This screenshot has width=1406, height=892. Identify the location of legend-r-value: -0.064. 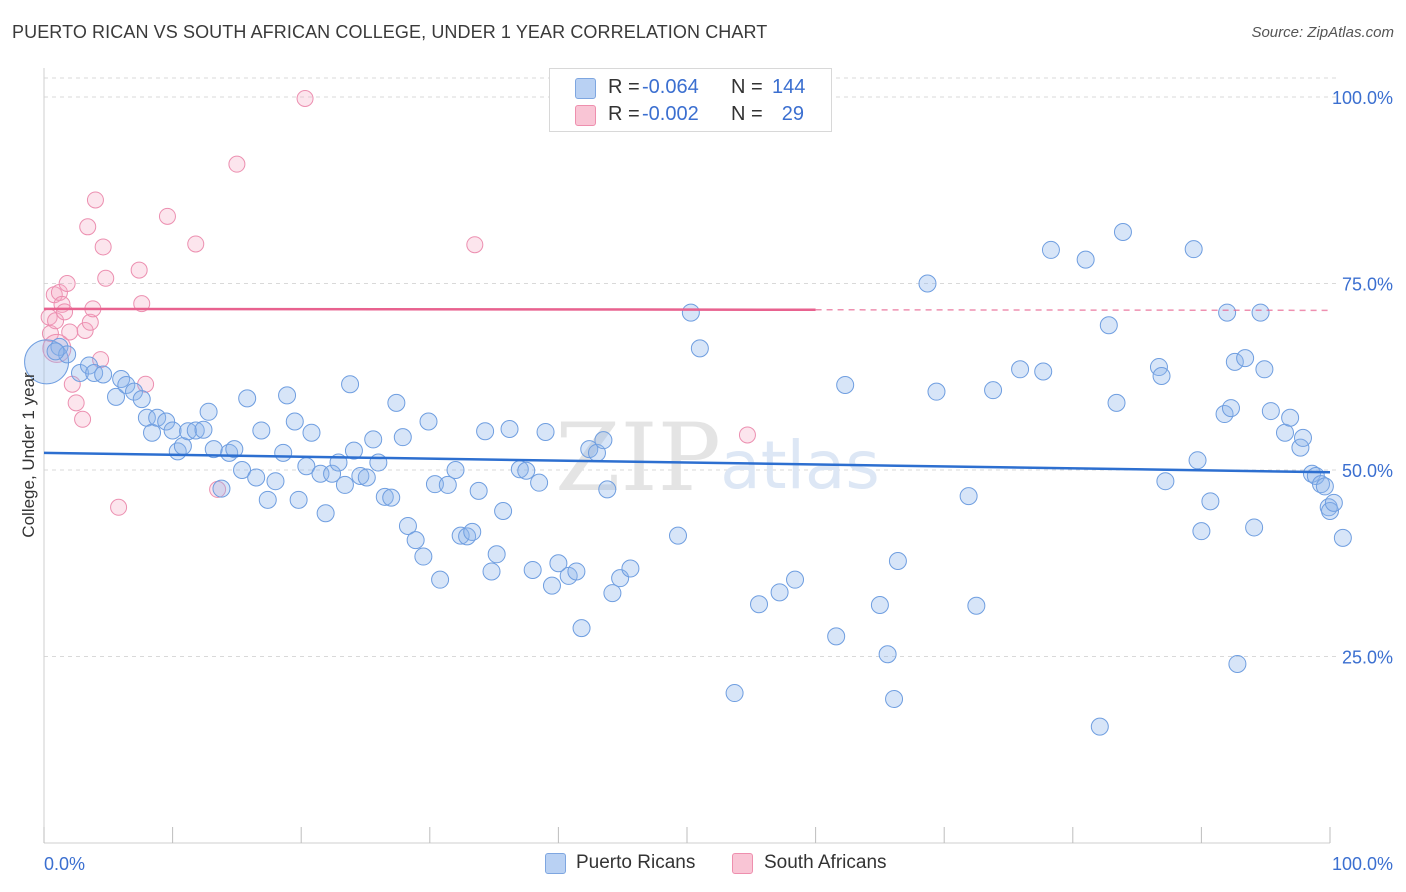
(670, 87).